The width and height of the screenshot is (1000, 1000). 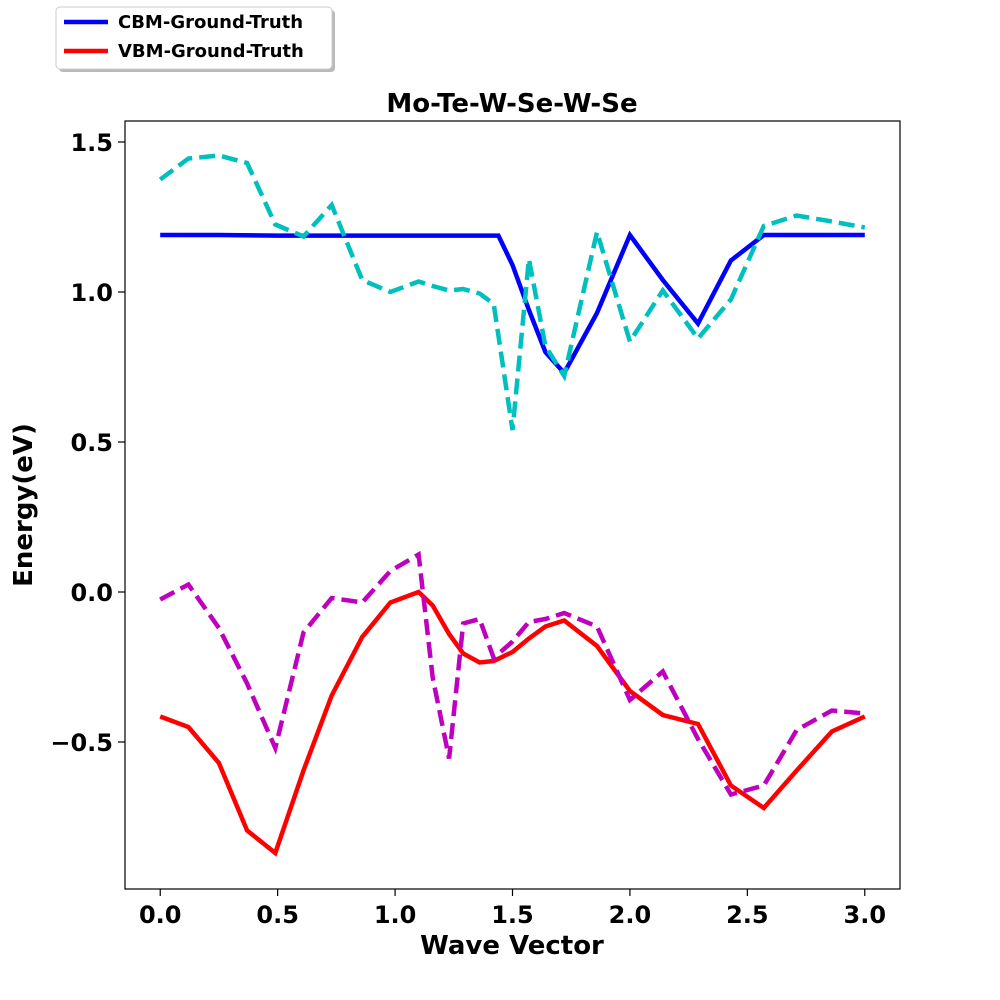 What do you see at coordinates (277, 915) in the screenshot?
I see `x-tick-label: 0.5` at bounding box center [277, 915].